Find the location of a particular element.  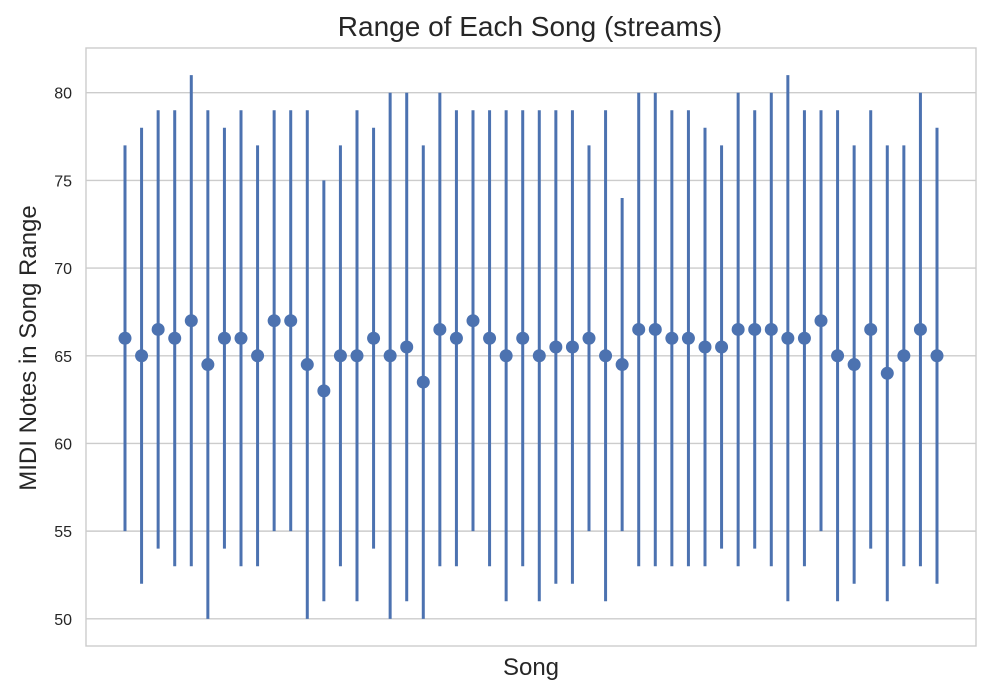

y-tick-label-50: 50 is located at coordinates (63, 620).